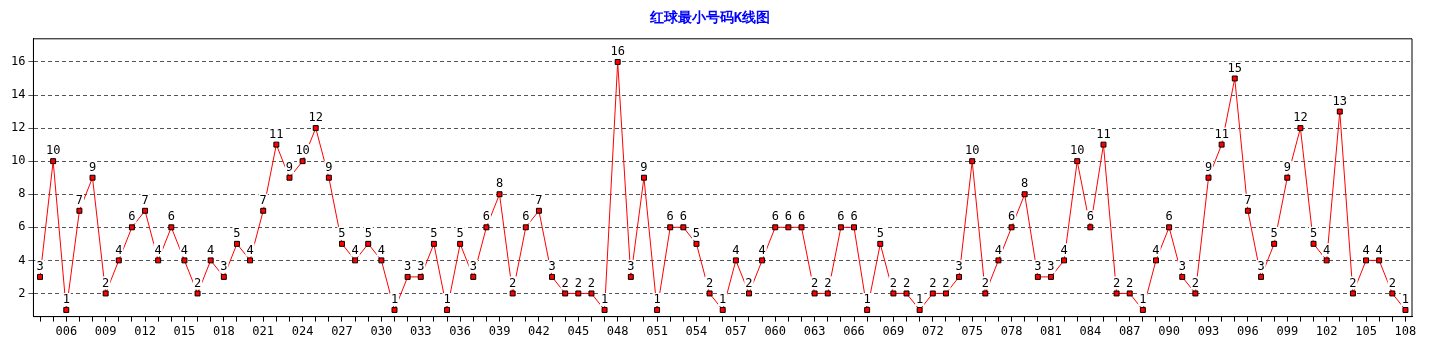 This screenshot has width=1440, height=350. Describe the element at coordinates (223, 330) in the screenshot. I see `x-tick-label: 018` at that location.